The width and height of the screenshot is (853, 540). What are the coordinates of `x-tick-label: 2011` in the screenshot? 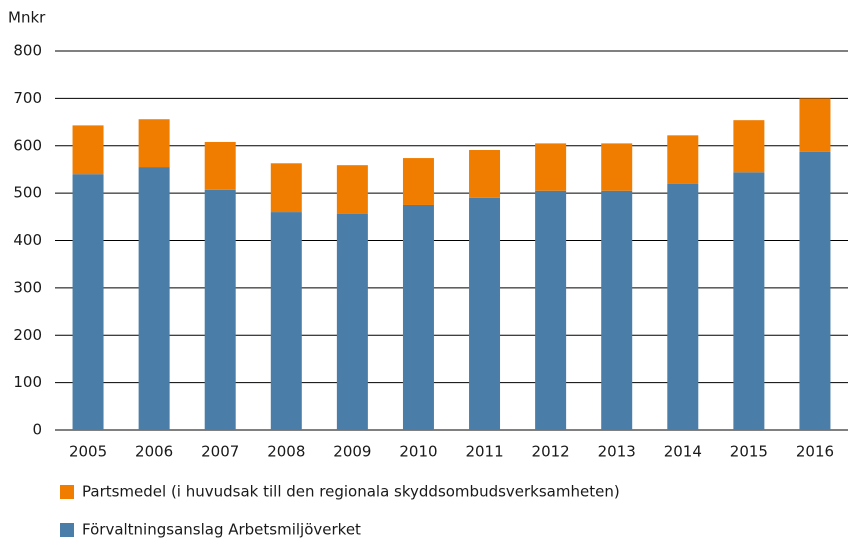 It's located at (484, 452).